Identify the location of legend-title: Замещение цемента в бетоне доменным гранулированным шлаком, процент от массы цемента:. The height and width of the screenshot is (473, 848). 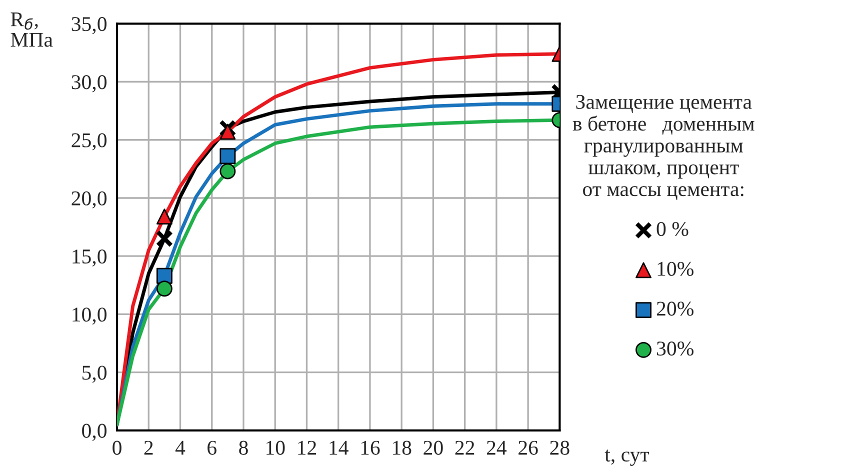
(663, 147).